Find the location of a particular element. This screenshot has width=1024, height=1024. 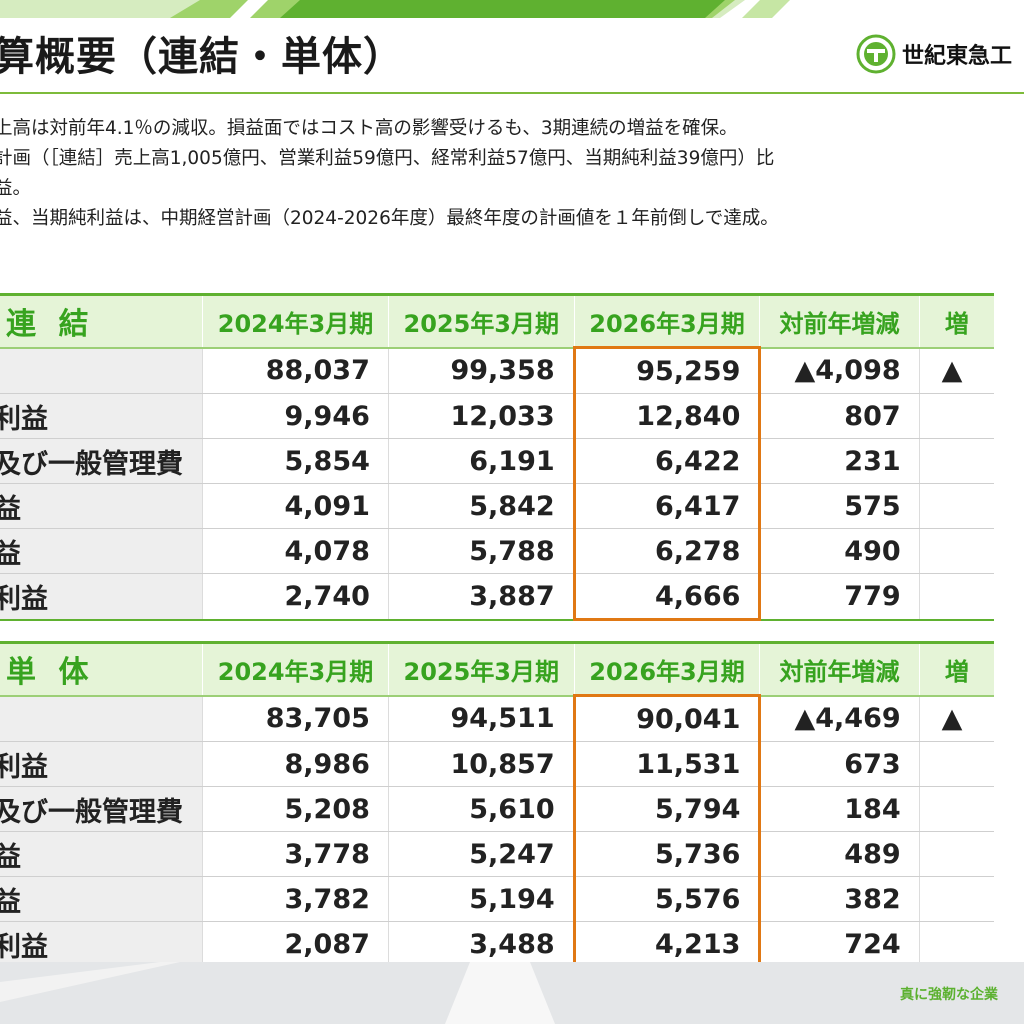

section-title: 連 結 is located at coordinates (101, 321).